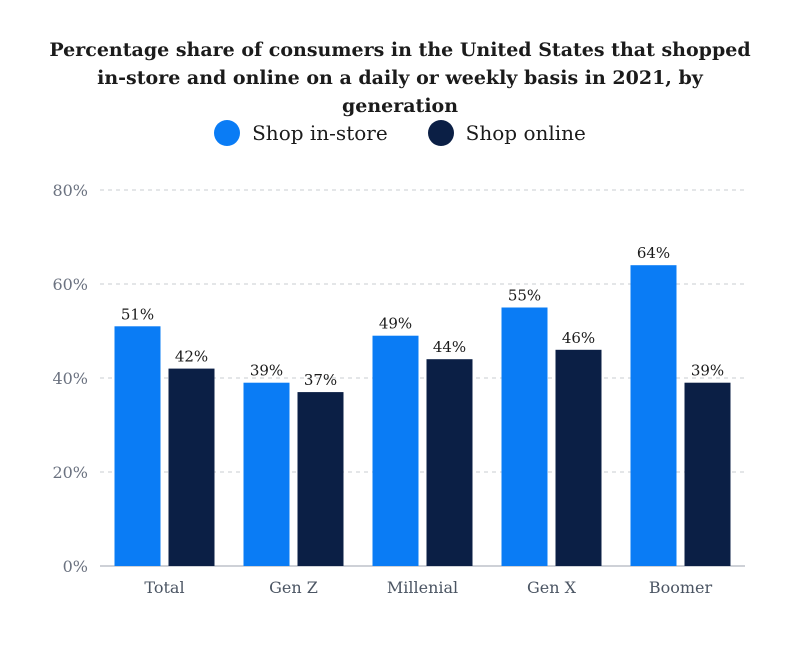 The width and height of the screenshot is (800, 654). Describe the element at coordinates (524, 436) in the screenshot. I see `bar-shop-in-store-gen-x` at that location.